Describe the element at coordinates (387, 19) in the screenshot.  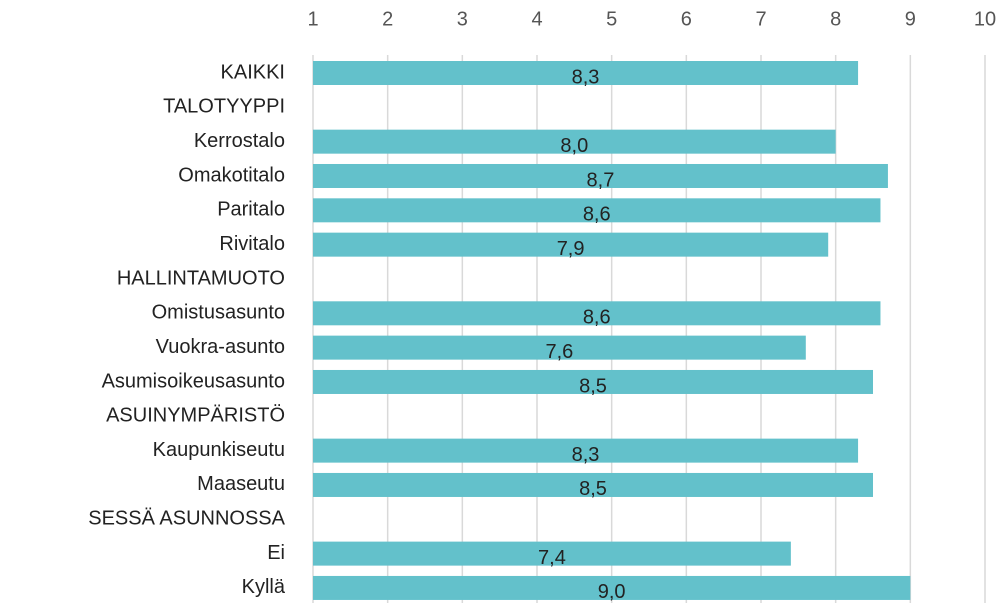
I see `x-tick-label: 2` at that location.